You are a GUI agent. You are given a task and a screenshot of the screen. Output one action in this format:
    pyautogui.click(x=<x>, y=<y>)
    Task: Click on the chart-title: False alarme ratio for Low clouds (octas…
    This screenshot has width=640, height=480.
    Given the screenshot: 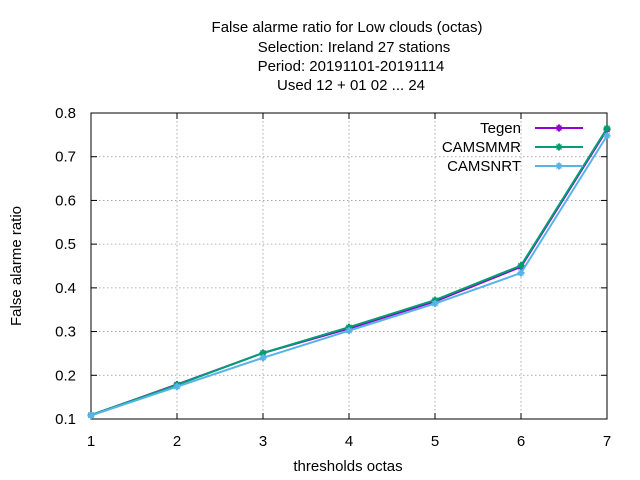 What is the action you would take?
    pyautogui.click(x=347, y=56)
    